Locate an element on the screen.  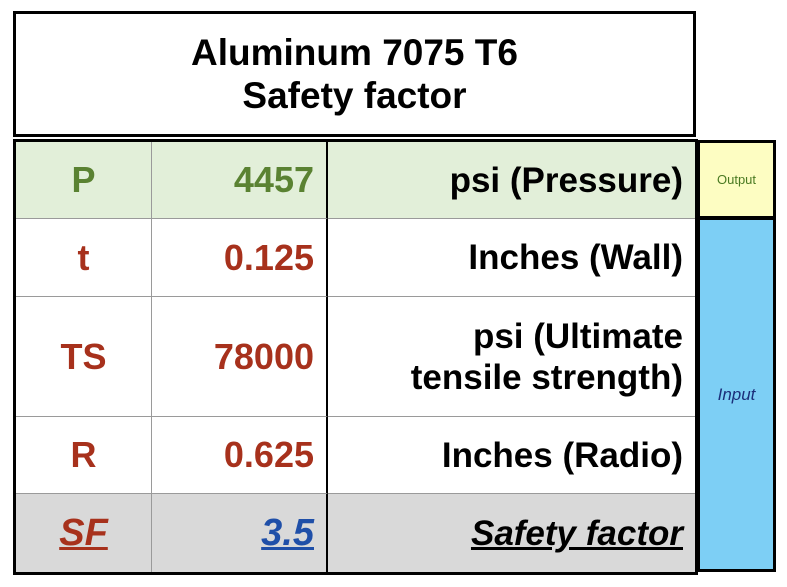
cell-unit-ts: psi (Ultimate tensile strength) is located at coordinates (511, 357).